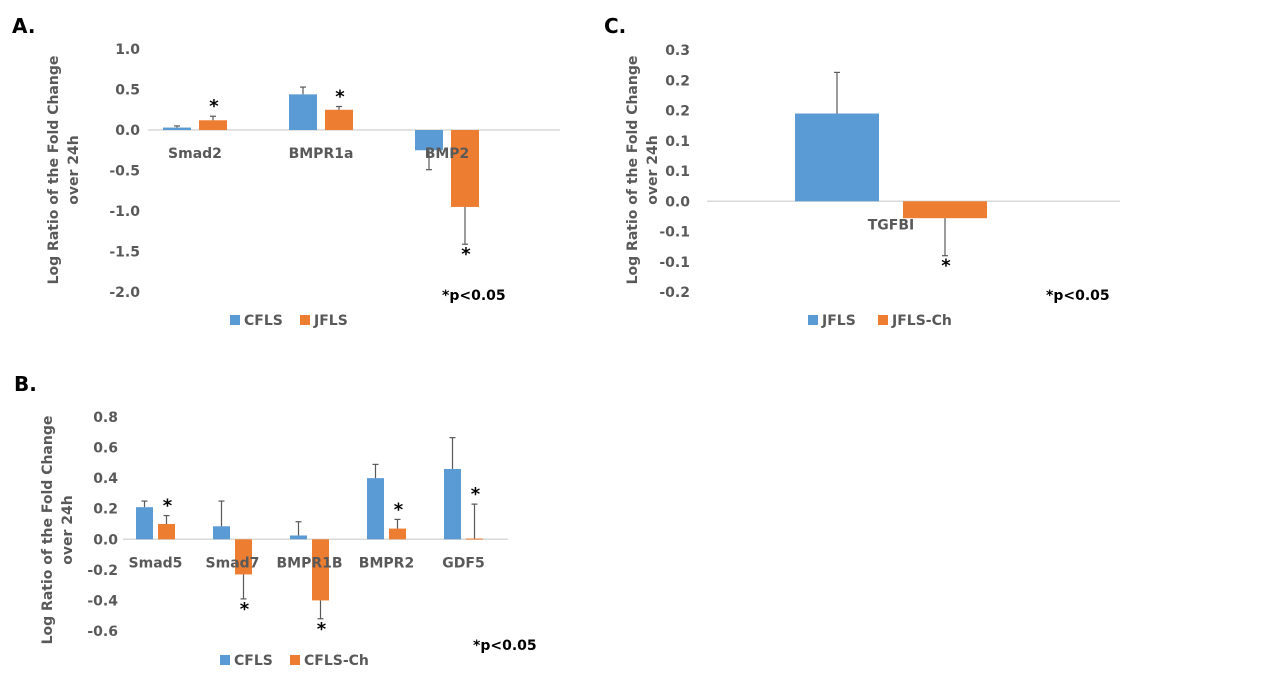 This screenshot has height=688, width=1280. I want to click on panel-b-y-tick-label: -0.6, so click(102, 632).